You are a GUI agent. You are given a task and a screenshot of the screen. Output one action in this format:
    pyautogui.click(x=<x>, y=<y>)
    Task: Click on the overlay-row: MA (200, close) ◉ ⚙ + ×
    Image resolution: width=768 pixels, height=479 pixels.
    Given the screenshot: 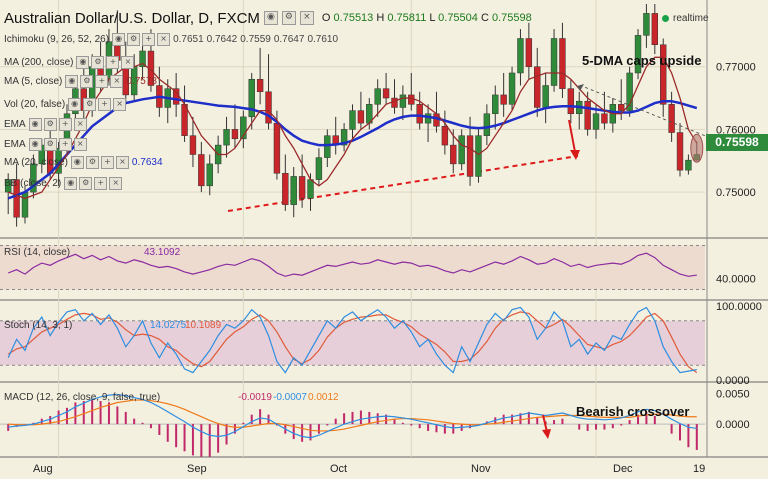 What is the action you would take?
    pyautogui.click(x=69, y=62)
    